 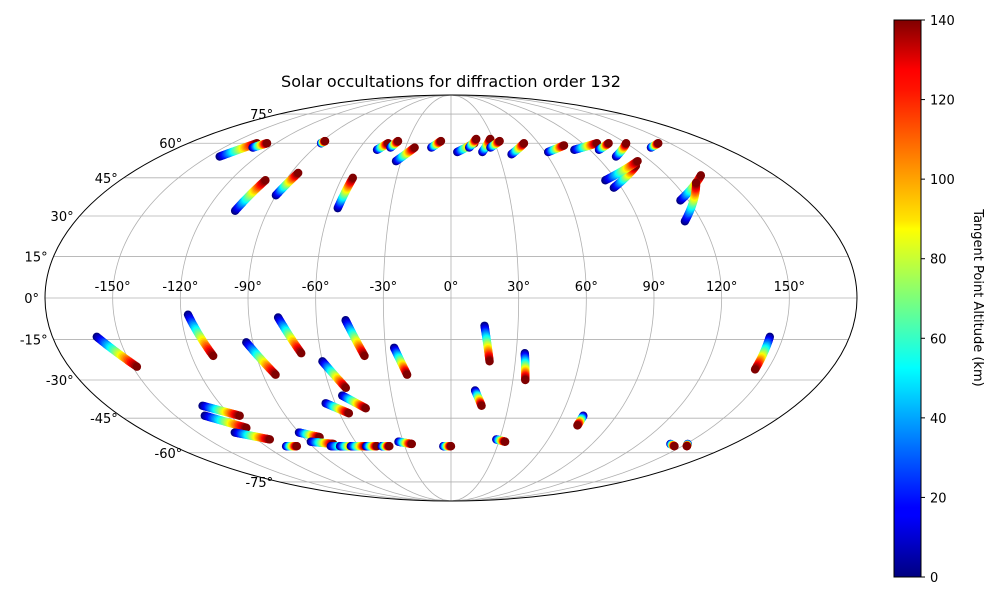 What do you see at coordinates (934, 578) in the screenshot?
I see `colorbar-tick-label: 0` at bounding box center [934, 578].